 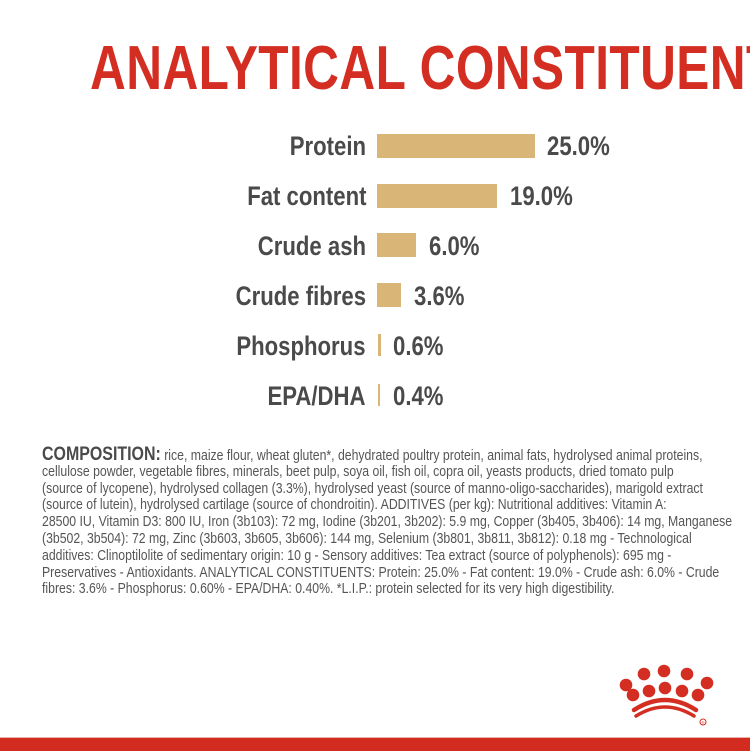 What do you see at coordinates (439, 296) in the screenshot?
I see `row-value: 3.6%` at bounding box center [439, 296].